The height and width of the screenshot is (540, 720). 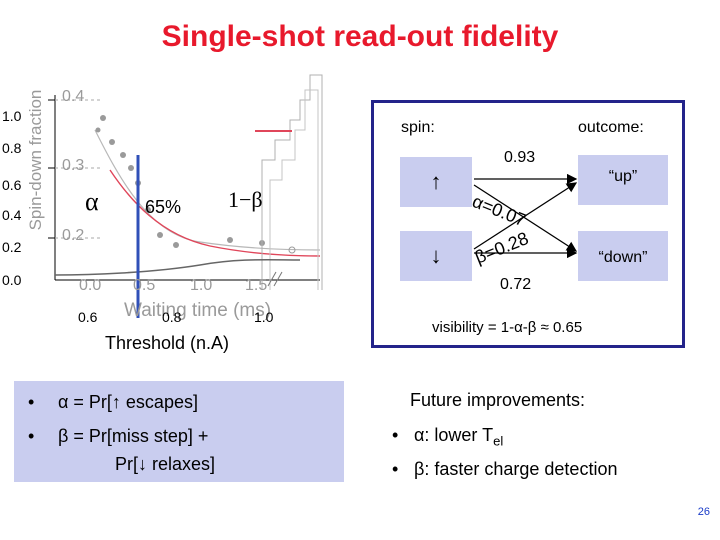 I want to click on inset-y-label-wrap: Spin-down fraction, so click(x=36, y=165).